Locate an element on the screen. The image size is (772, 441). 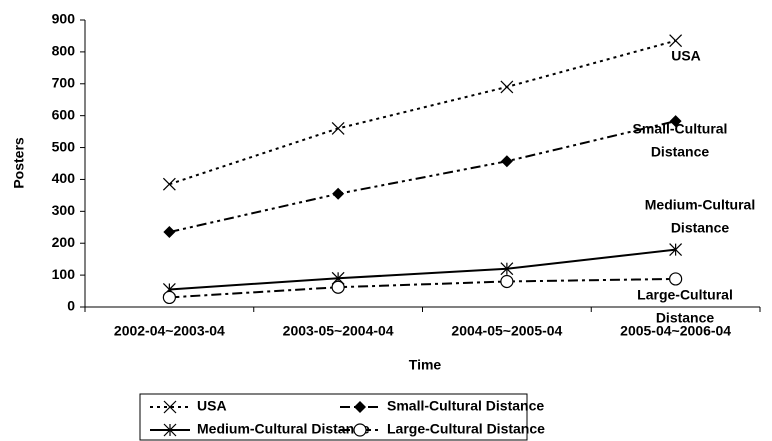
legend-item: Medium-Cultural Distance is located at coordinates (260, 429).